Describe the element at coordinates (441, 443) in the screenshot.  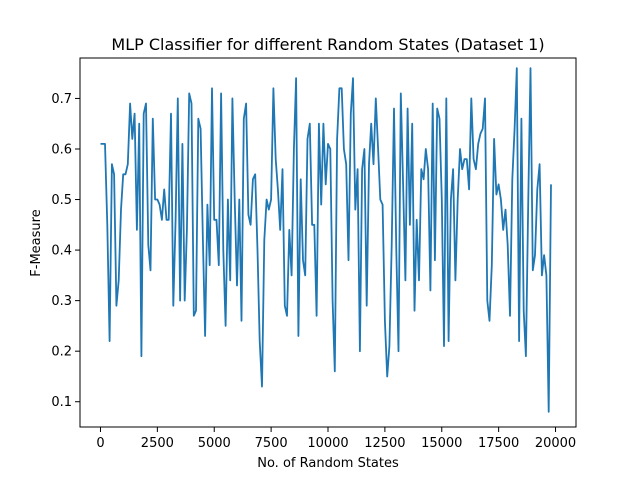
I see `x-tick-label: 15000` at that location.